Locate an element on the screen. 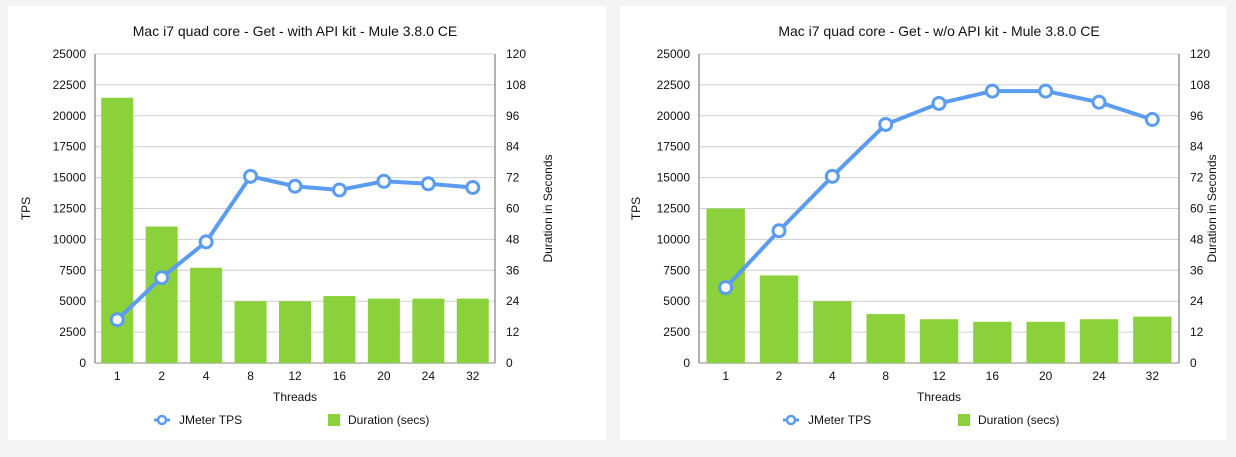  left-tick-label: 22500 is located at coordinates (674, 85).